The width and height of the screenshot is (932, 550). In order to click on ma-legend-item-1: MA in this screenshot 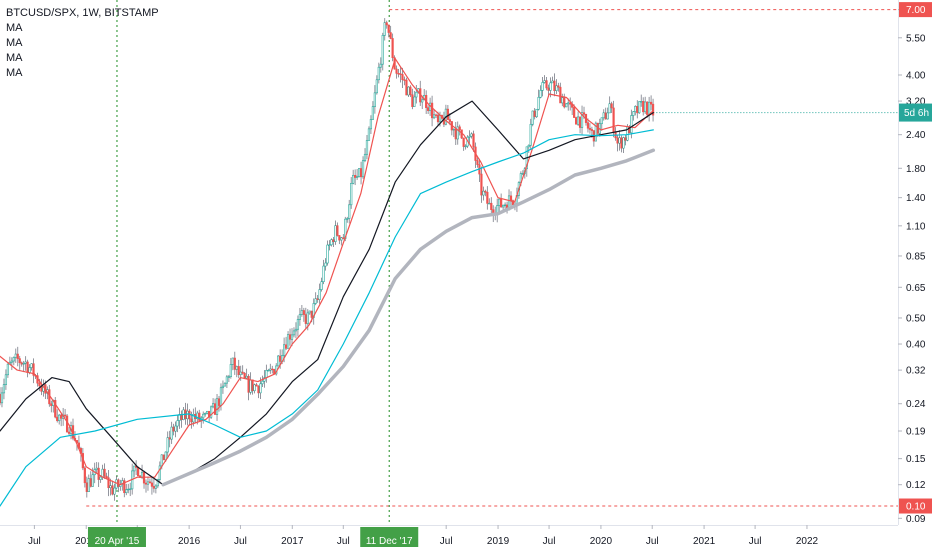, I will do `click(14, 28)`.